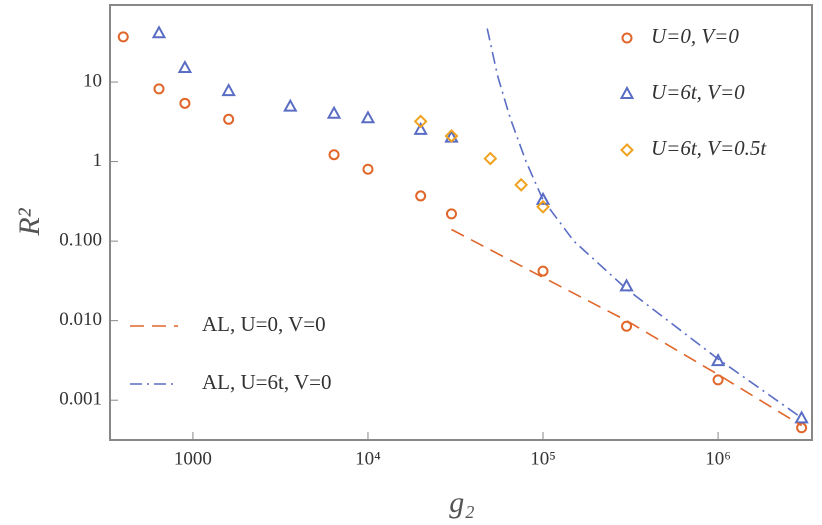 The height and width of the screenshot is (525, 822). What do you see at coordinates (80, 399) in the screenshot?
I see `y-tick-label: 0.001` at bounding box center [80, 399].